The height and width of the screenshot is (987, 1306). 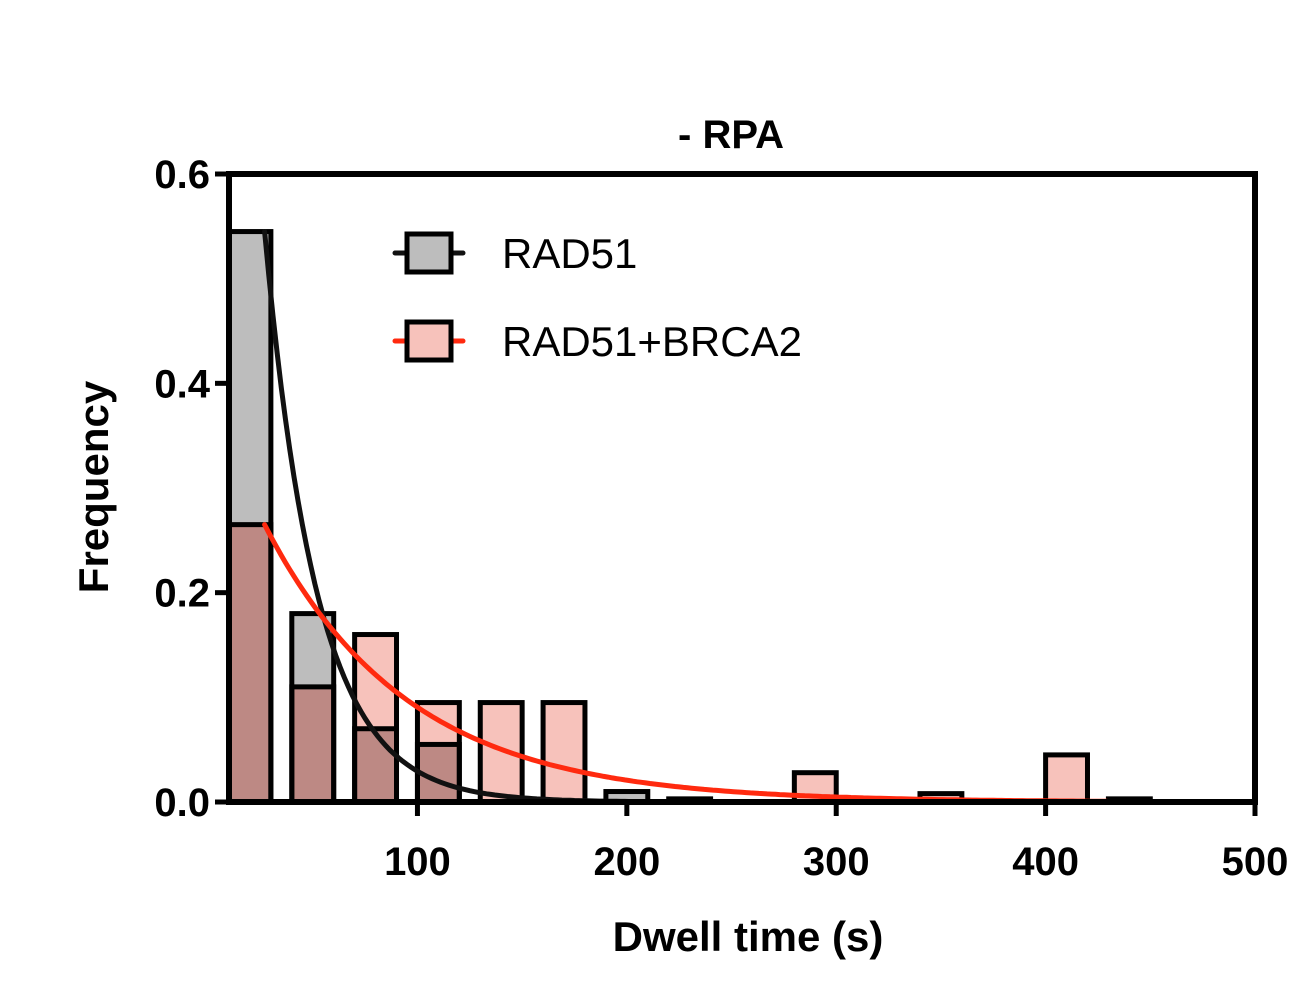 What do you see at coordinates (569, 253) in the screenshot?
I see `legend-label: RAD51` at bounding box center [569, 253].